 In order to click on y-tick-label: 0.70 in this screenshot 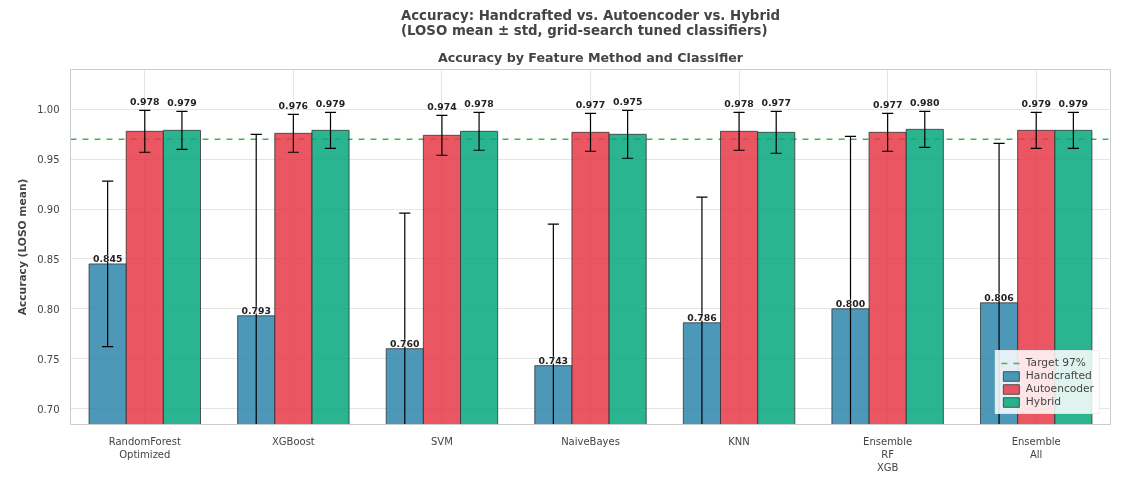, I will do `click(48, 409)`.